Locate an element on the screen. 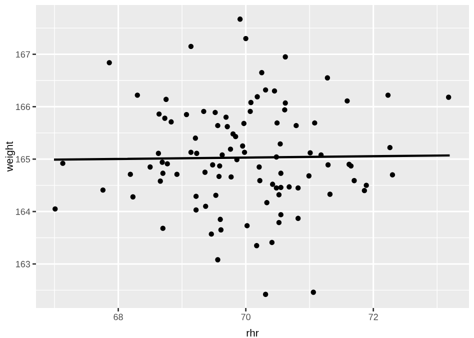 The width and height of the screenshot is (474, 338). x-axis-title: rhr is located at coordinates (252, 333).